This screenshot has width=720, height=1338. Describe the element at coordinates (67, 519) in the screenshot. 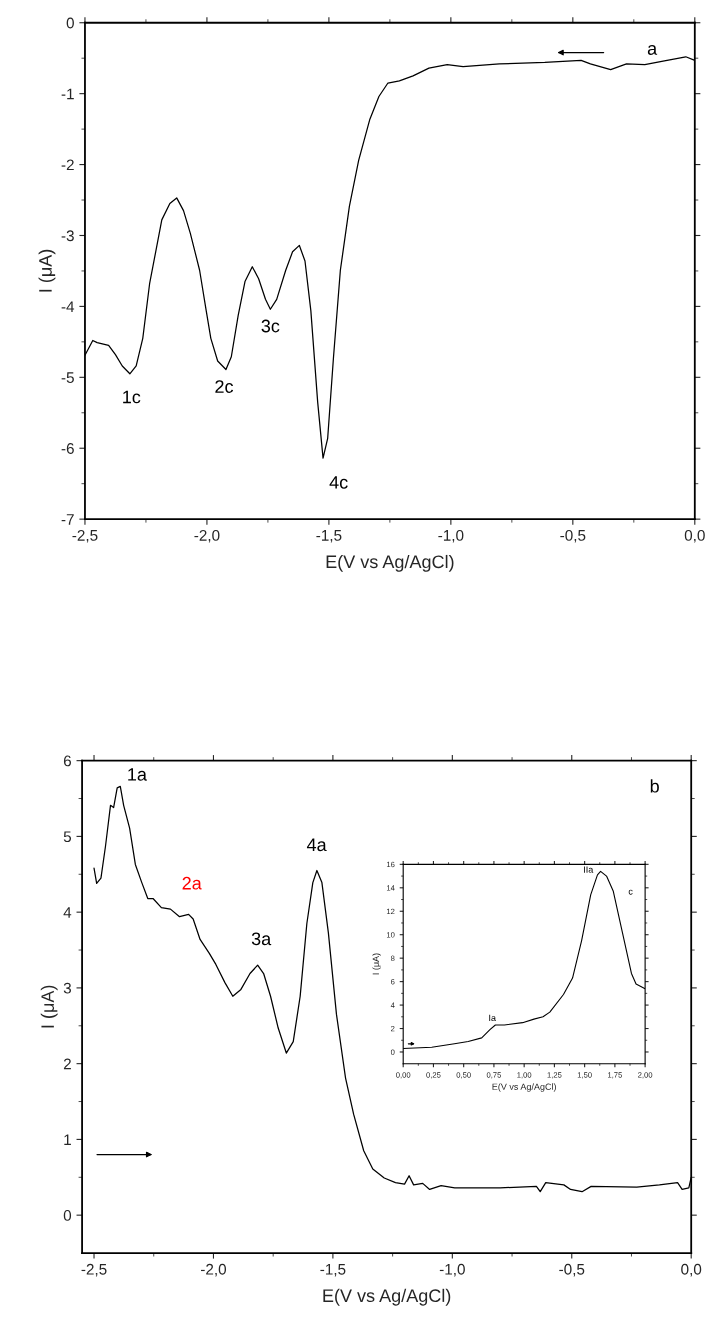

I see `y-tick-label: -7` at that location.